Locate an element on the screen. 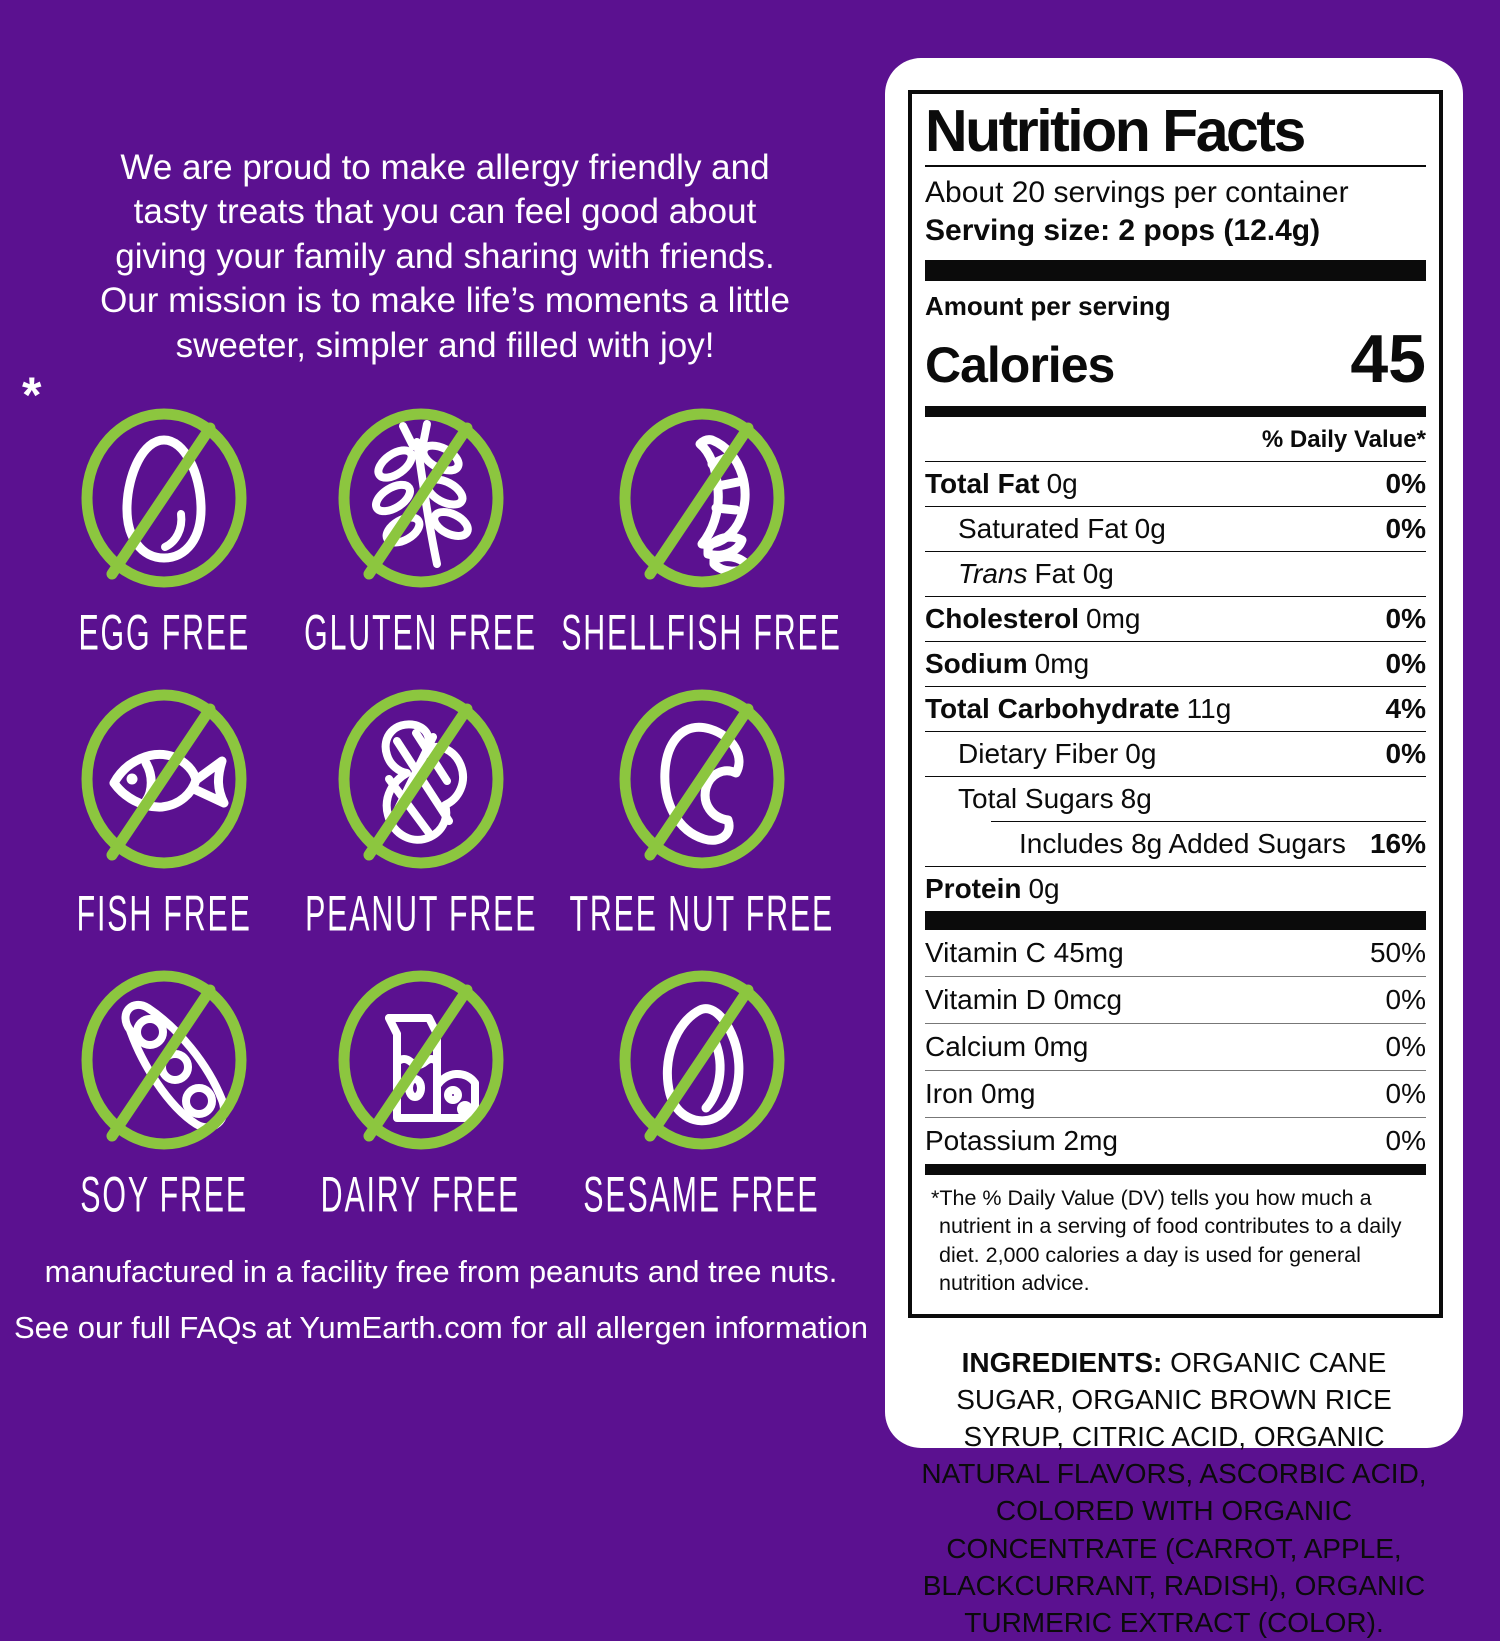 The width and height of the screenshot is (1500, 1641). servings-per-container: About 20 servings per container is located at coordinates (1175, 188).